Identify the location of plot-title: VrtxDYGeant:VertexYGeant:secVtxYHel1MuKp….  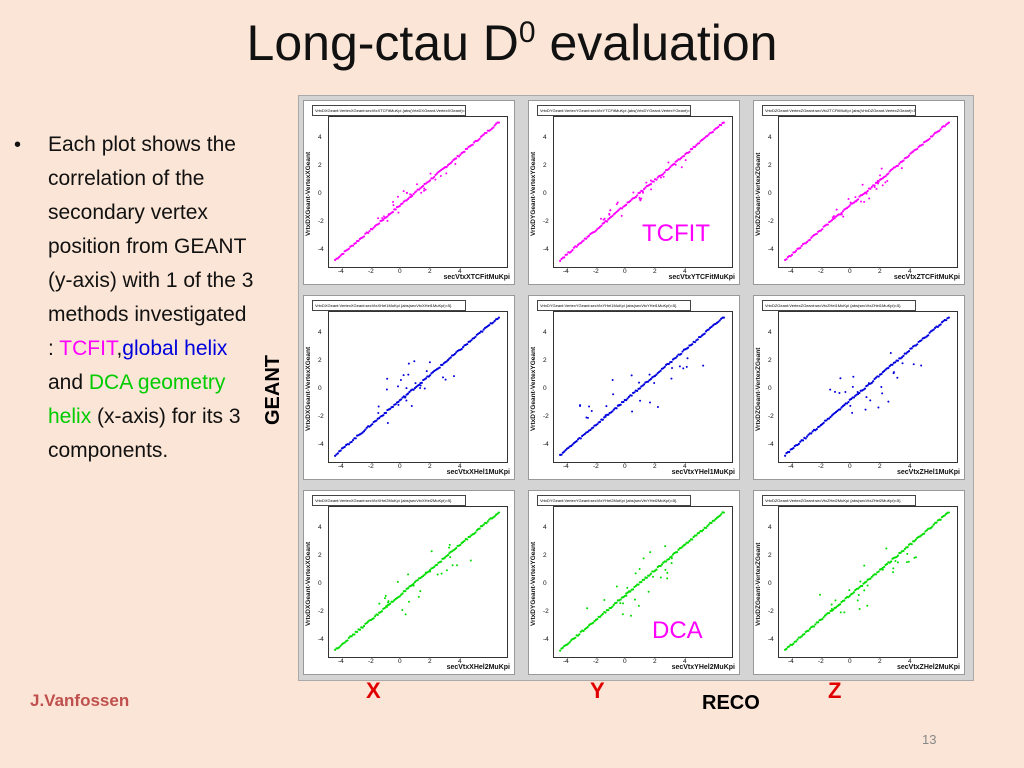
(614, 305).